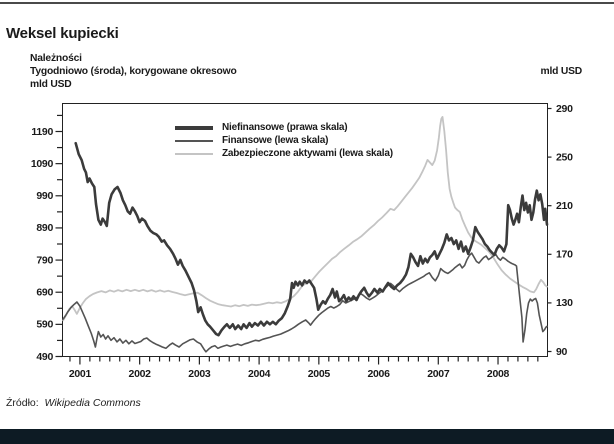  Describe the element at coordinates (42, 164) in the screenshot. I see `svg-text: 1090` at that location.